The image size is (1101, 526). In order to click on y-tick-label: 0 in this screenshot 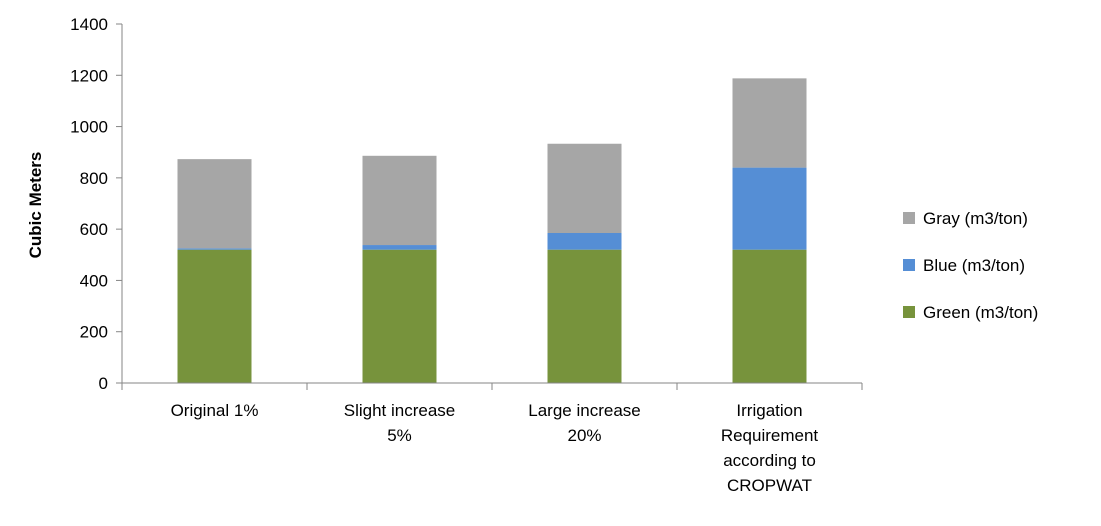, I will do `click(103, 383)`.